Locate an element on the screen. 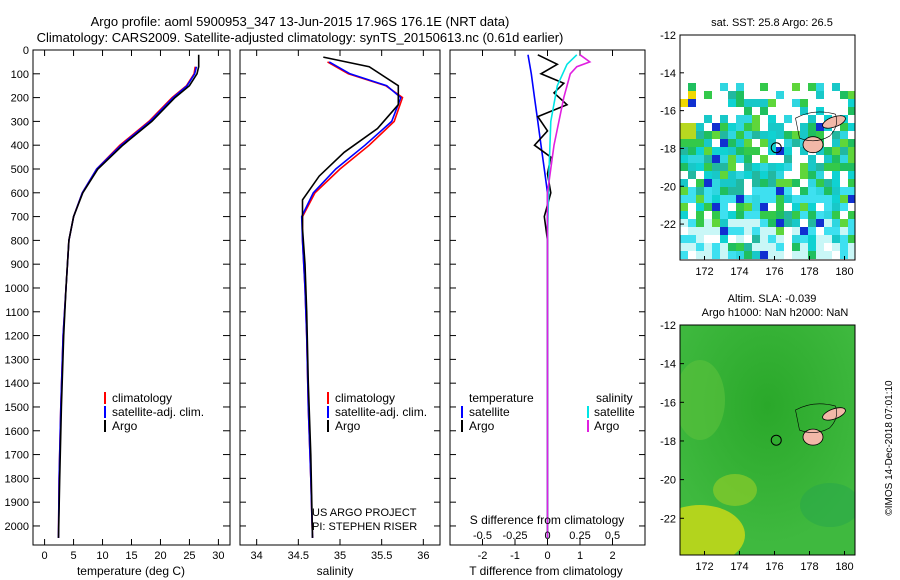 The image size is (900, 580). depth-tick-label: 1600 is located at coordinates (17, 432).